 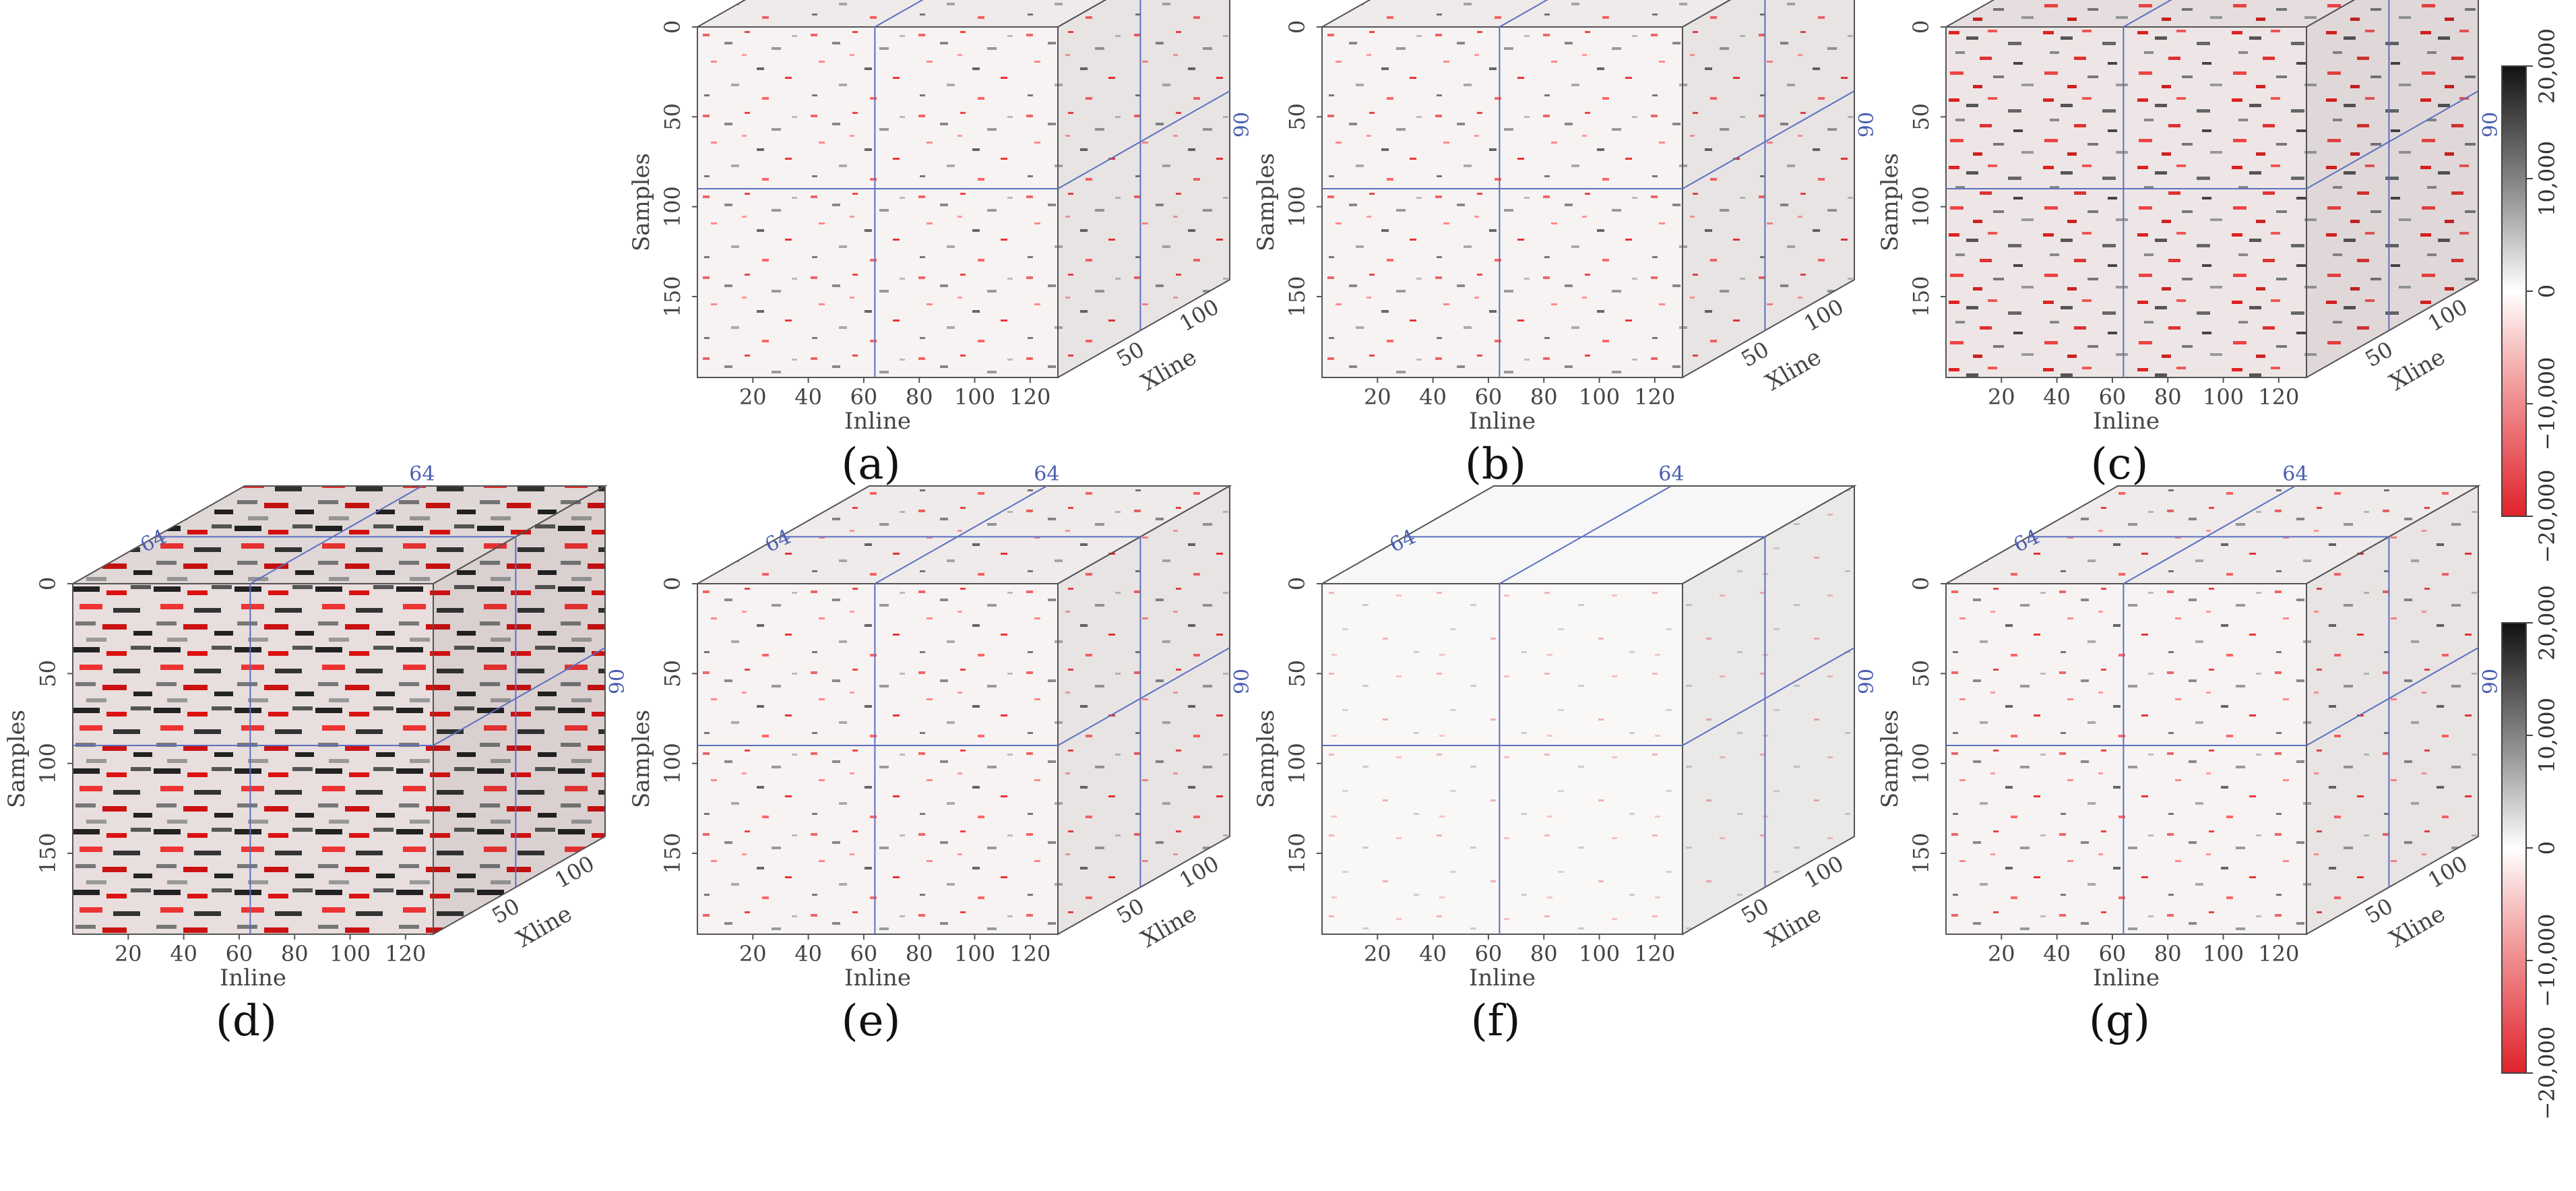 I want to click on panel-label: (a), so click(x=870, y=464).